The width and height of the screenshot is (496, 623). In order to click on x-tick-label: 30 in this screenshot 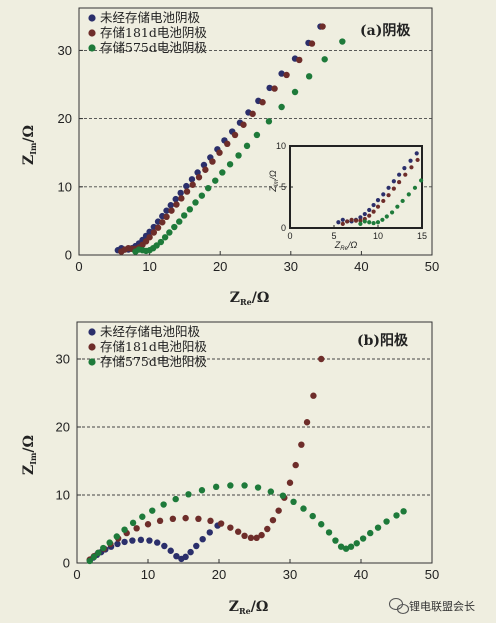, I will do `click(290, 574)`.